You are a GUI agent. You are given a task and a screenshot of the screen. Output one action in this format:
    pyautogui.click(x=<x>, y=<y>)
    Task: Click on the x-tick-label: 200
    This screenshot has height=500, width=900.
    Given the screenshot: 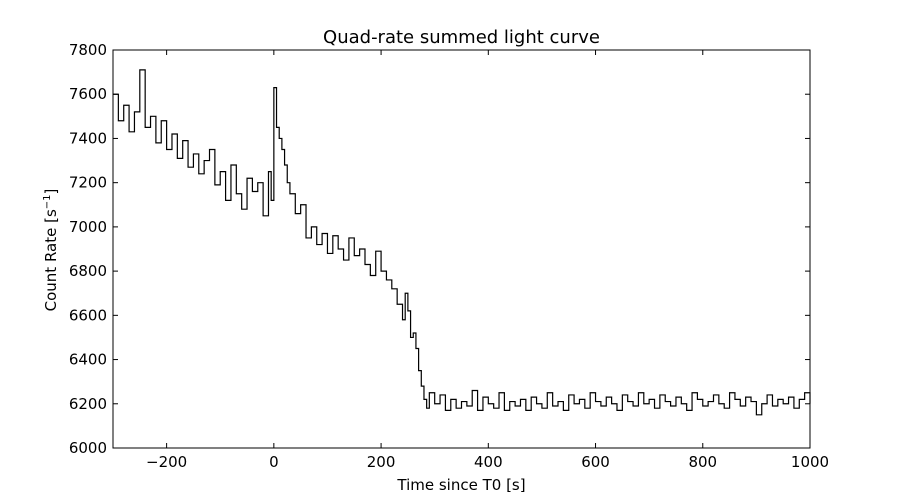 What is the action you would take?
    pyautogui.click(x=381, y=462)
    